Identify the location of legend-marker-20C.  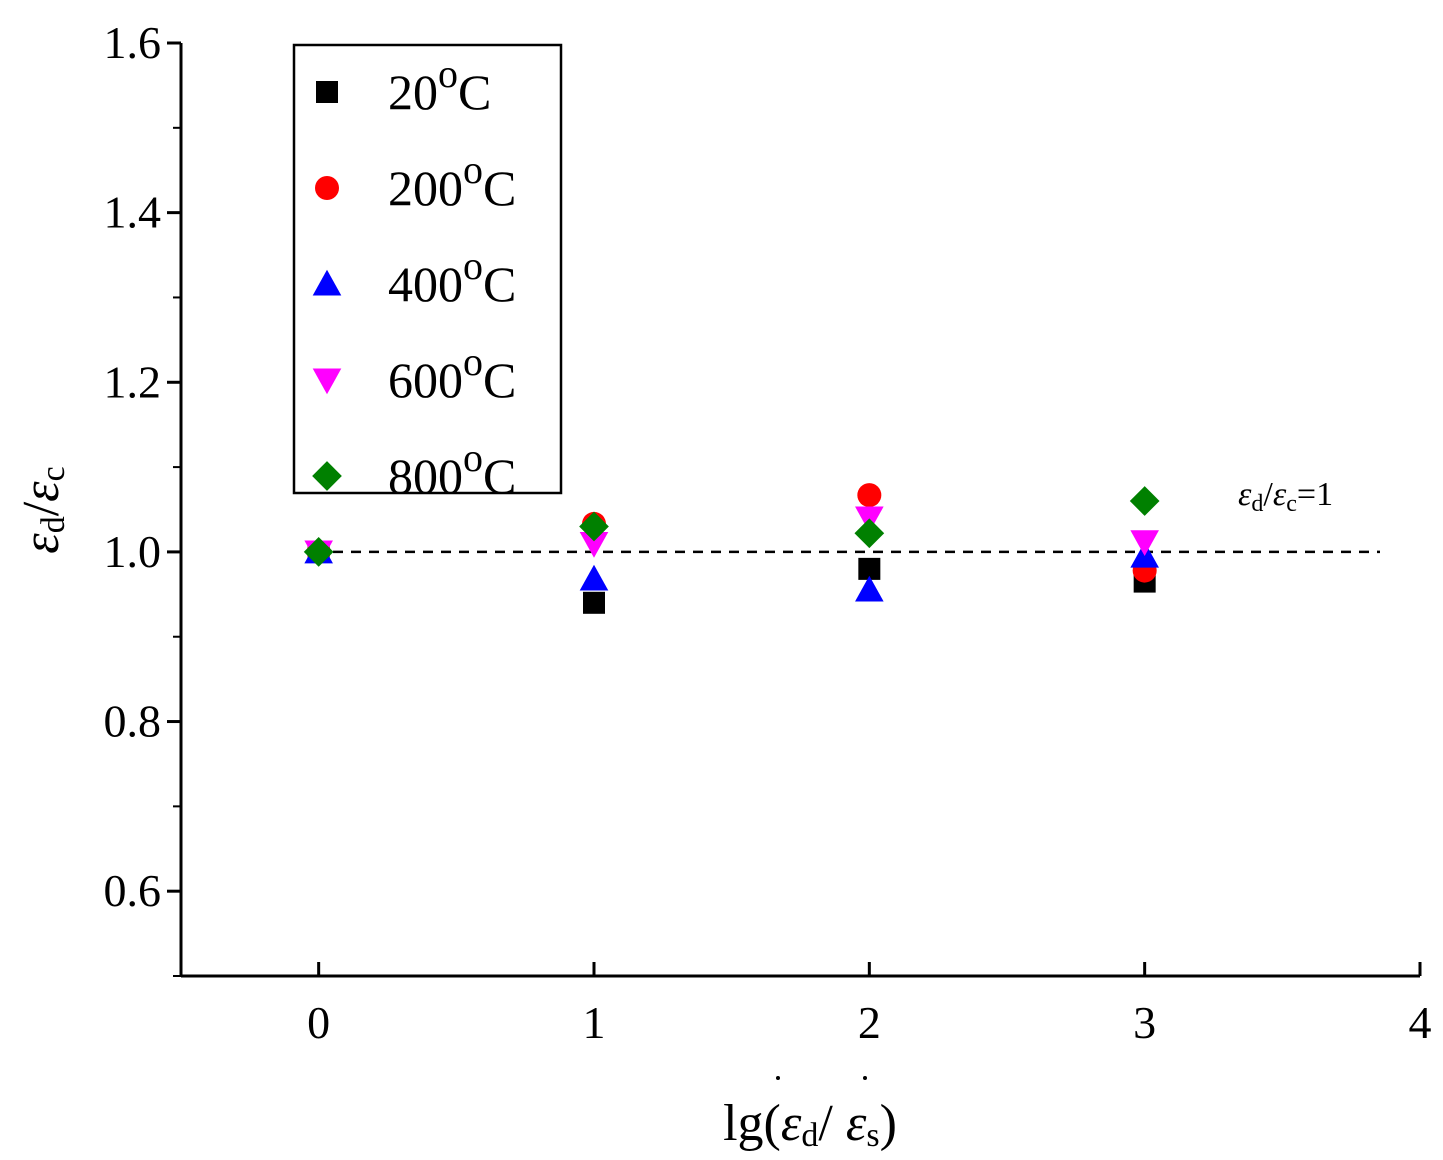
(327, 92).